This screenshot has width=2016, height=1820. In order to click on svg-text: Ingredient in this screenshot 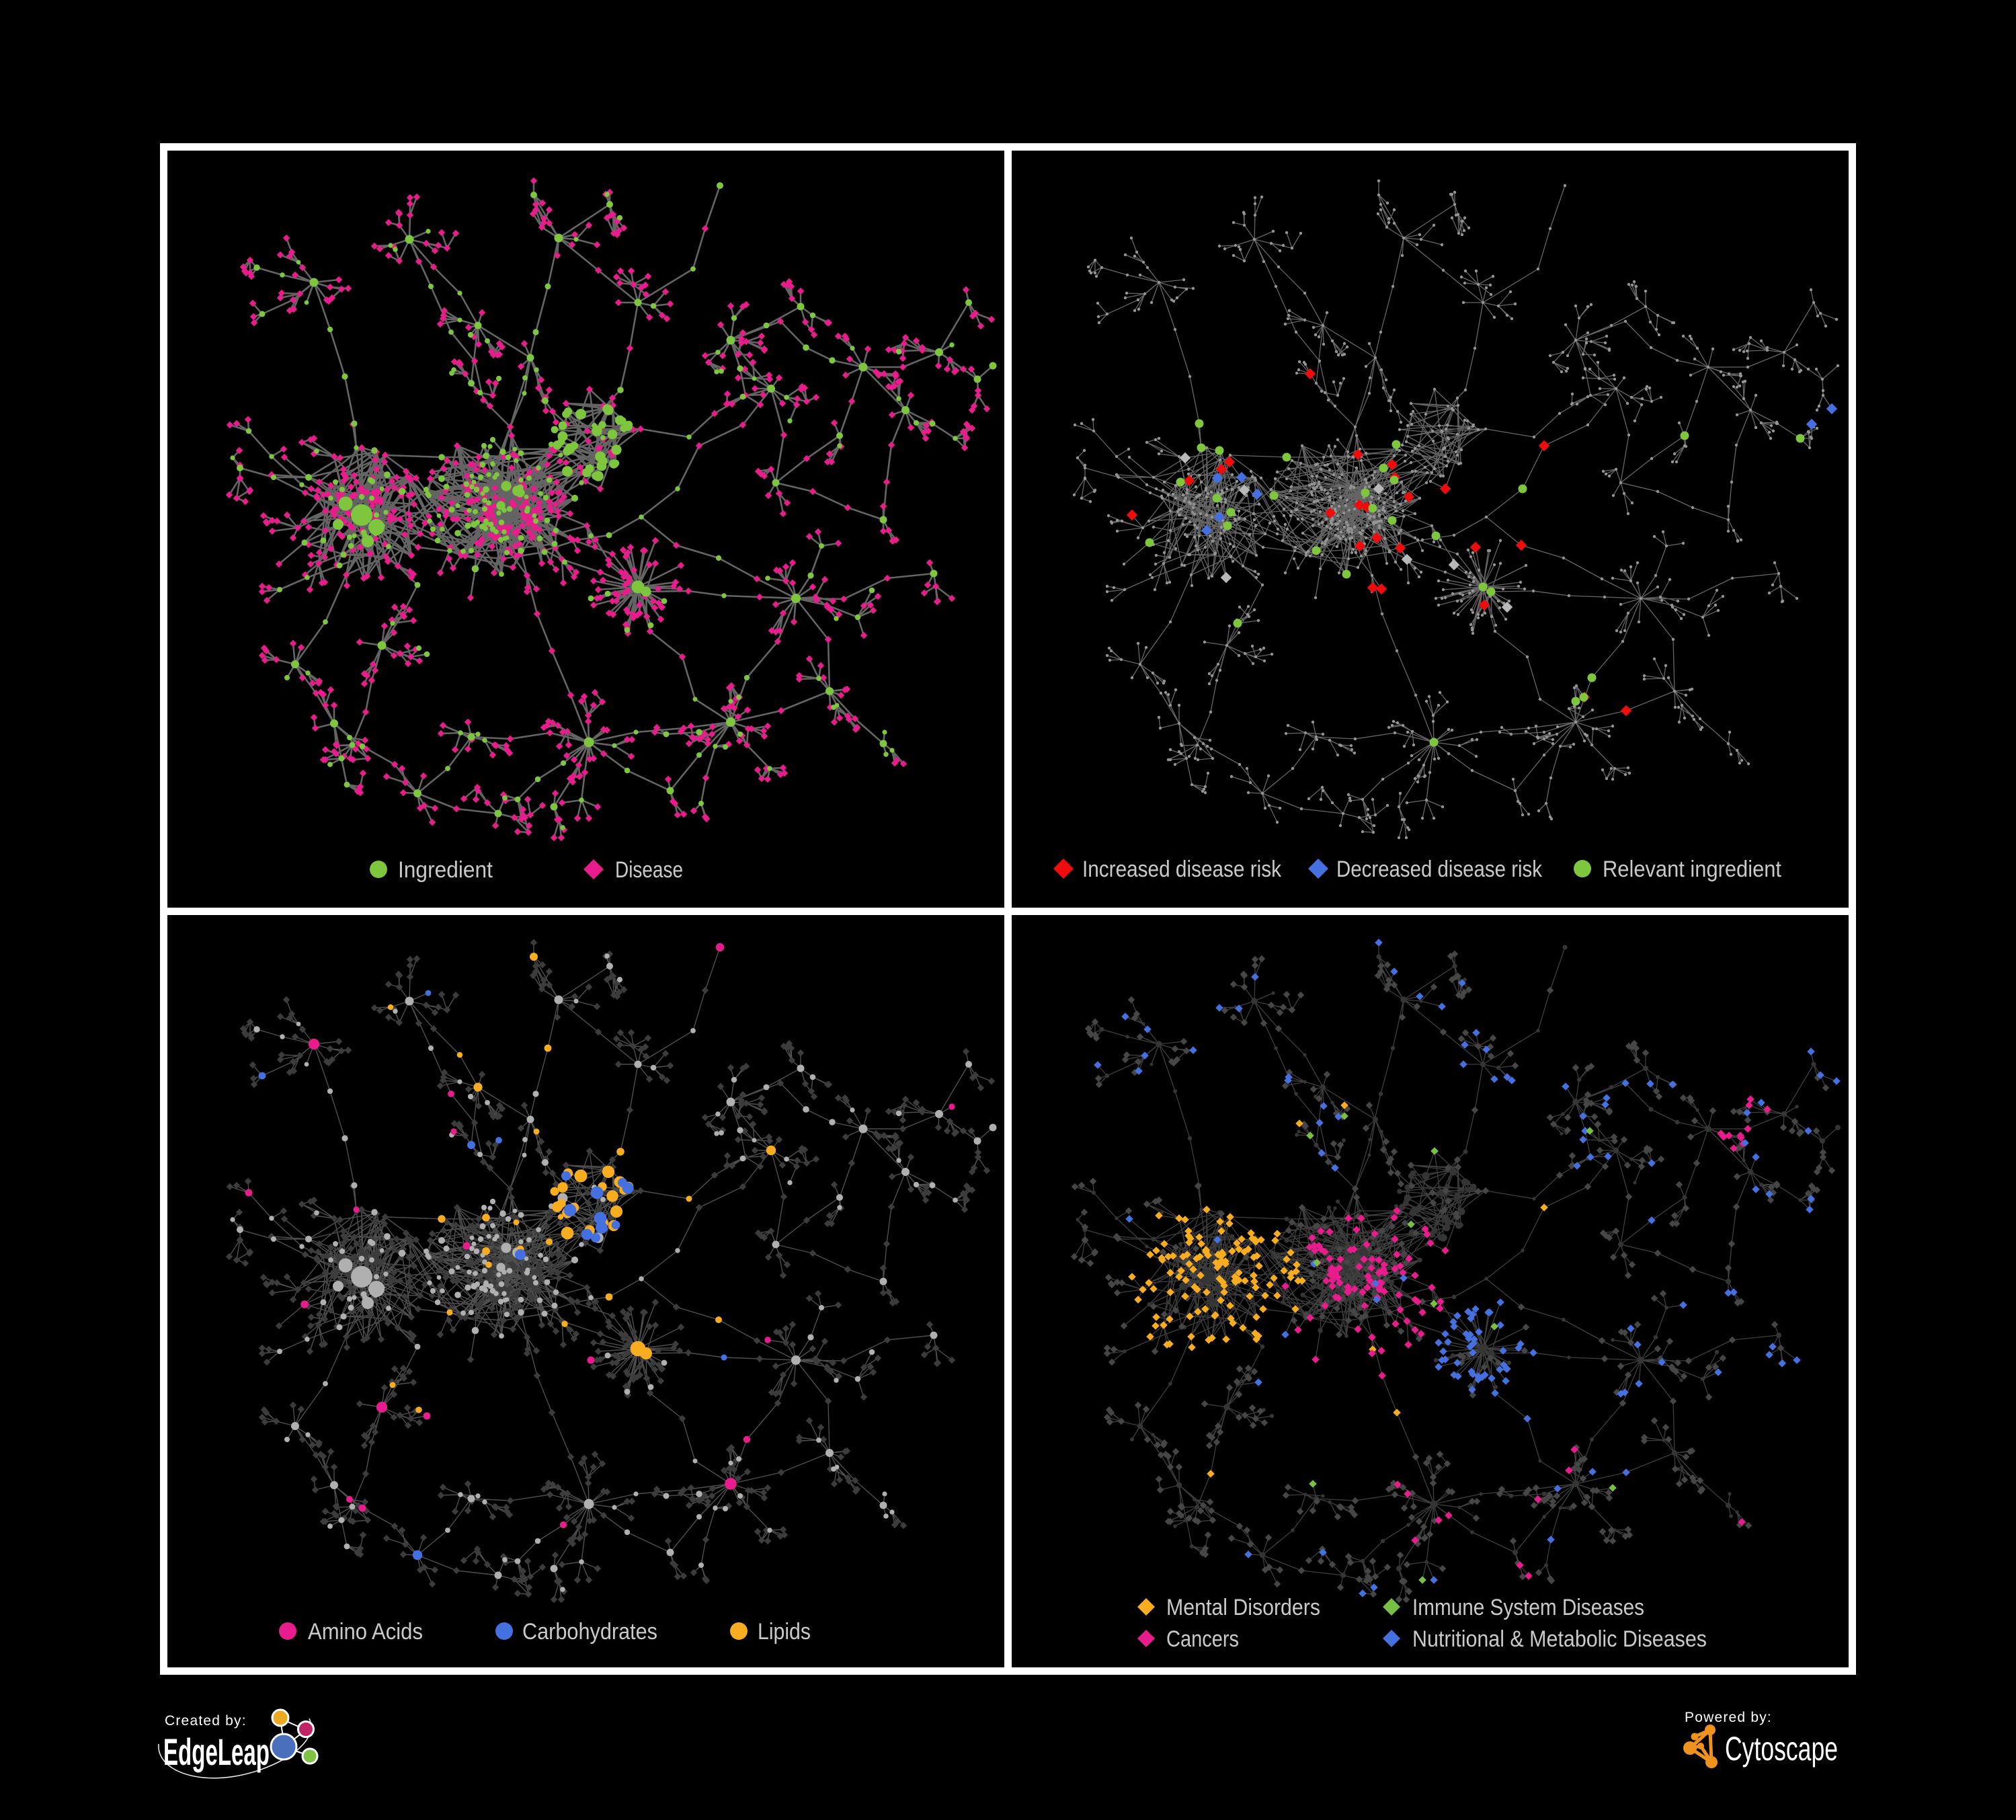, I will do `click(445, 870)`.